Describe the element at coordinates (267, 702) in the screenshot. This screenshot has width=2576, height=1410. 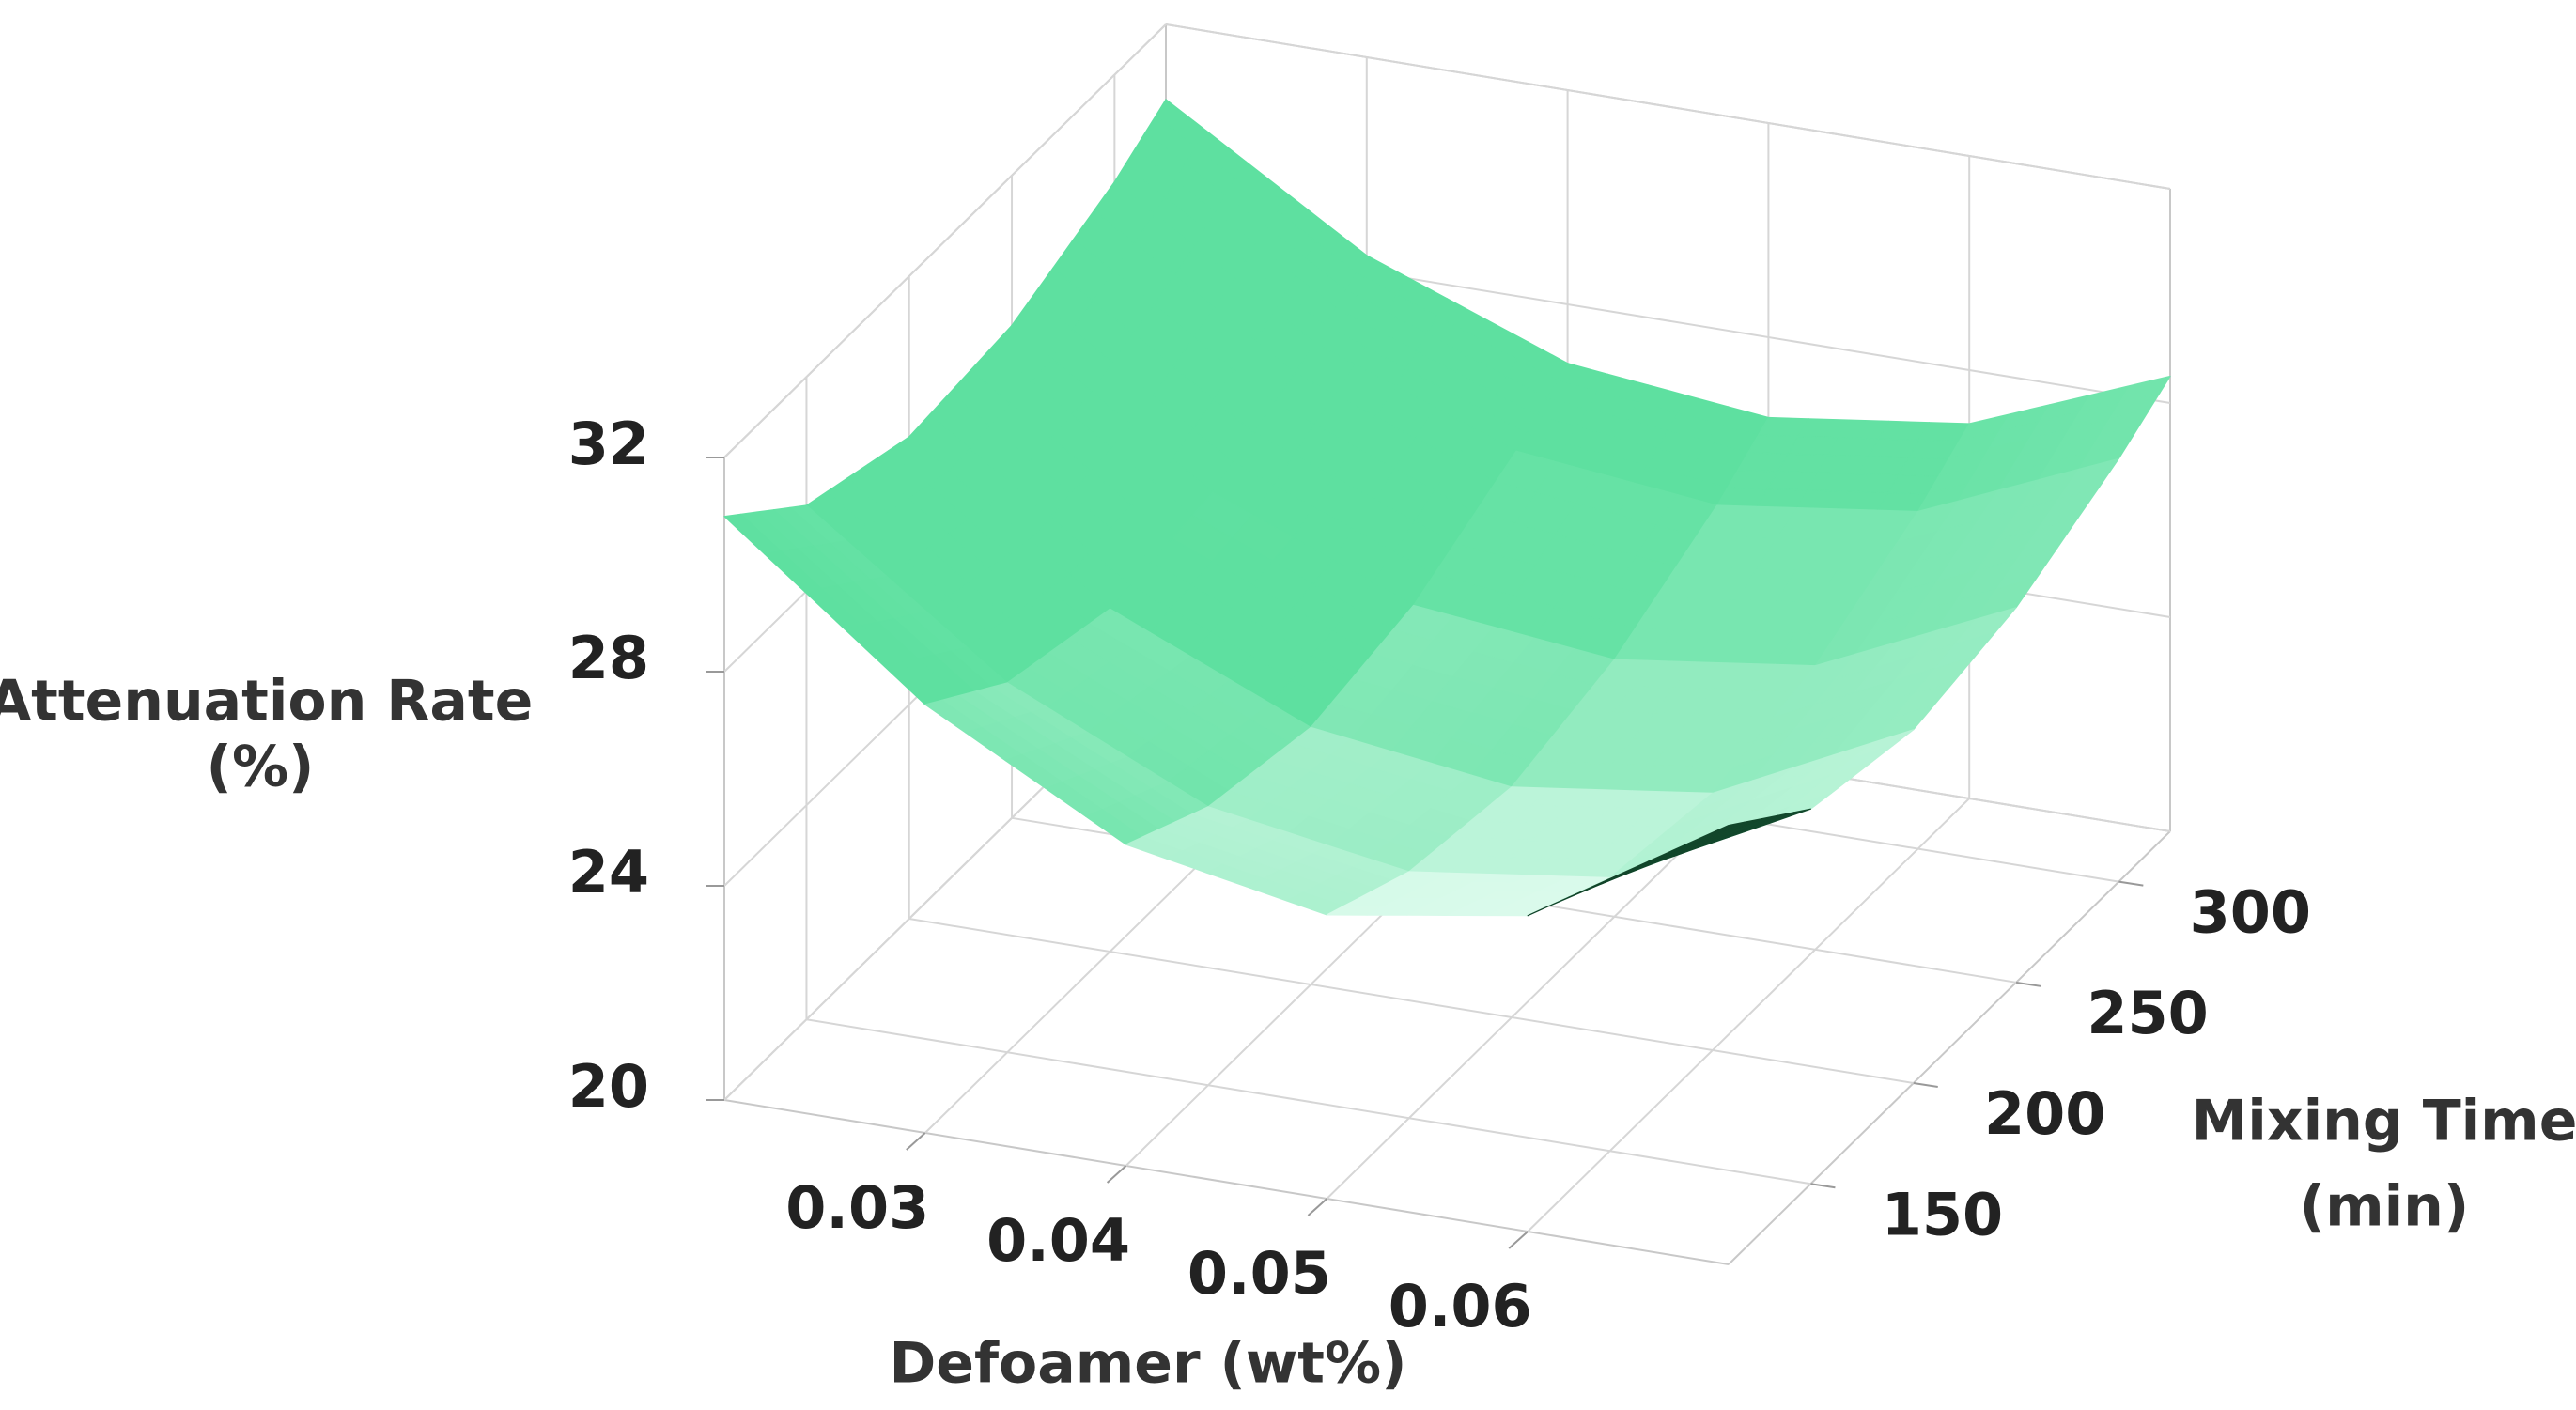
I see `z-axis-title: Attenuation Rate` at that location.